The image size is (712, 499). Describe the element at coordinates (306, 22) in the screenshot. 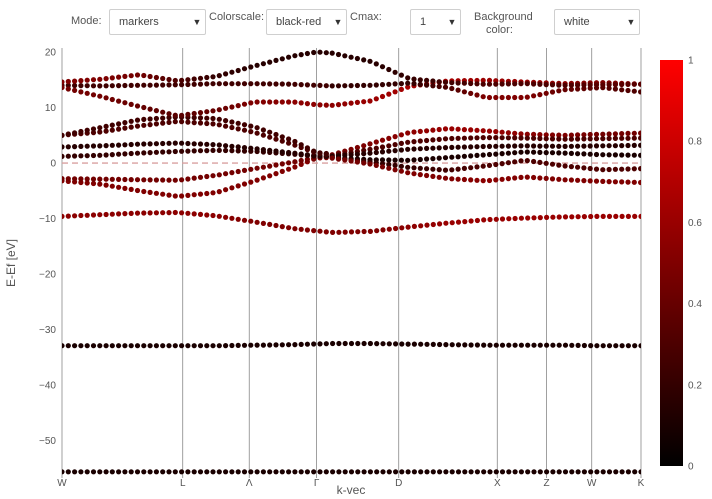

I see `colorscale-select: black-red ▼` at that location.